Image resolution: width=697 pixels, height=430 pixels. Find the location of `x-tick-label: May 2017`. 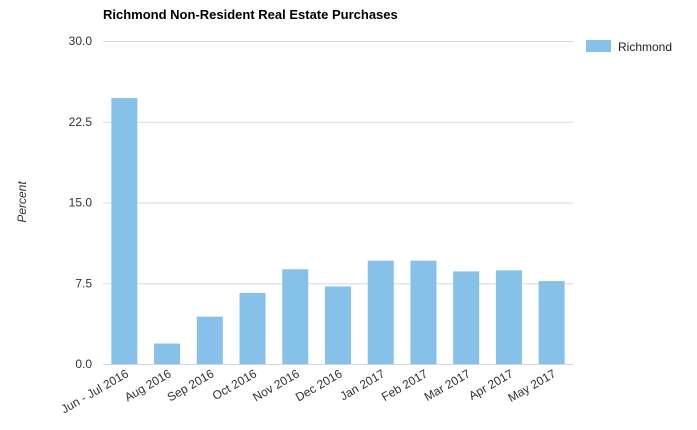

x-tick-label: May 2017 is located at coordinates (531, 385).